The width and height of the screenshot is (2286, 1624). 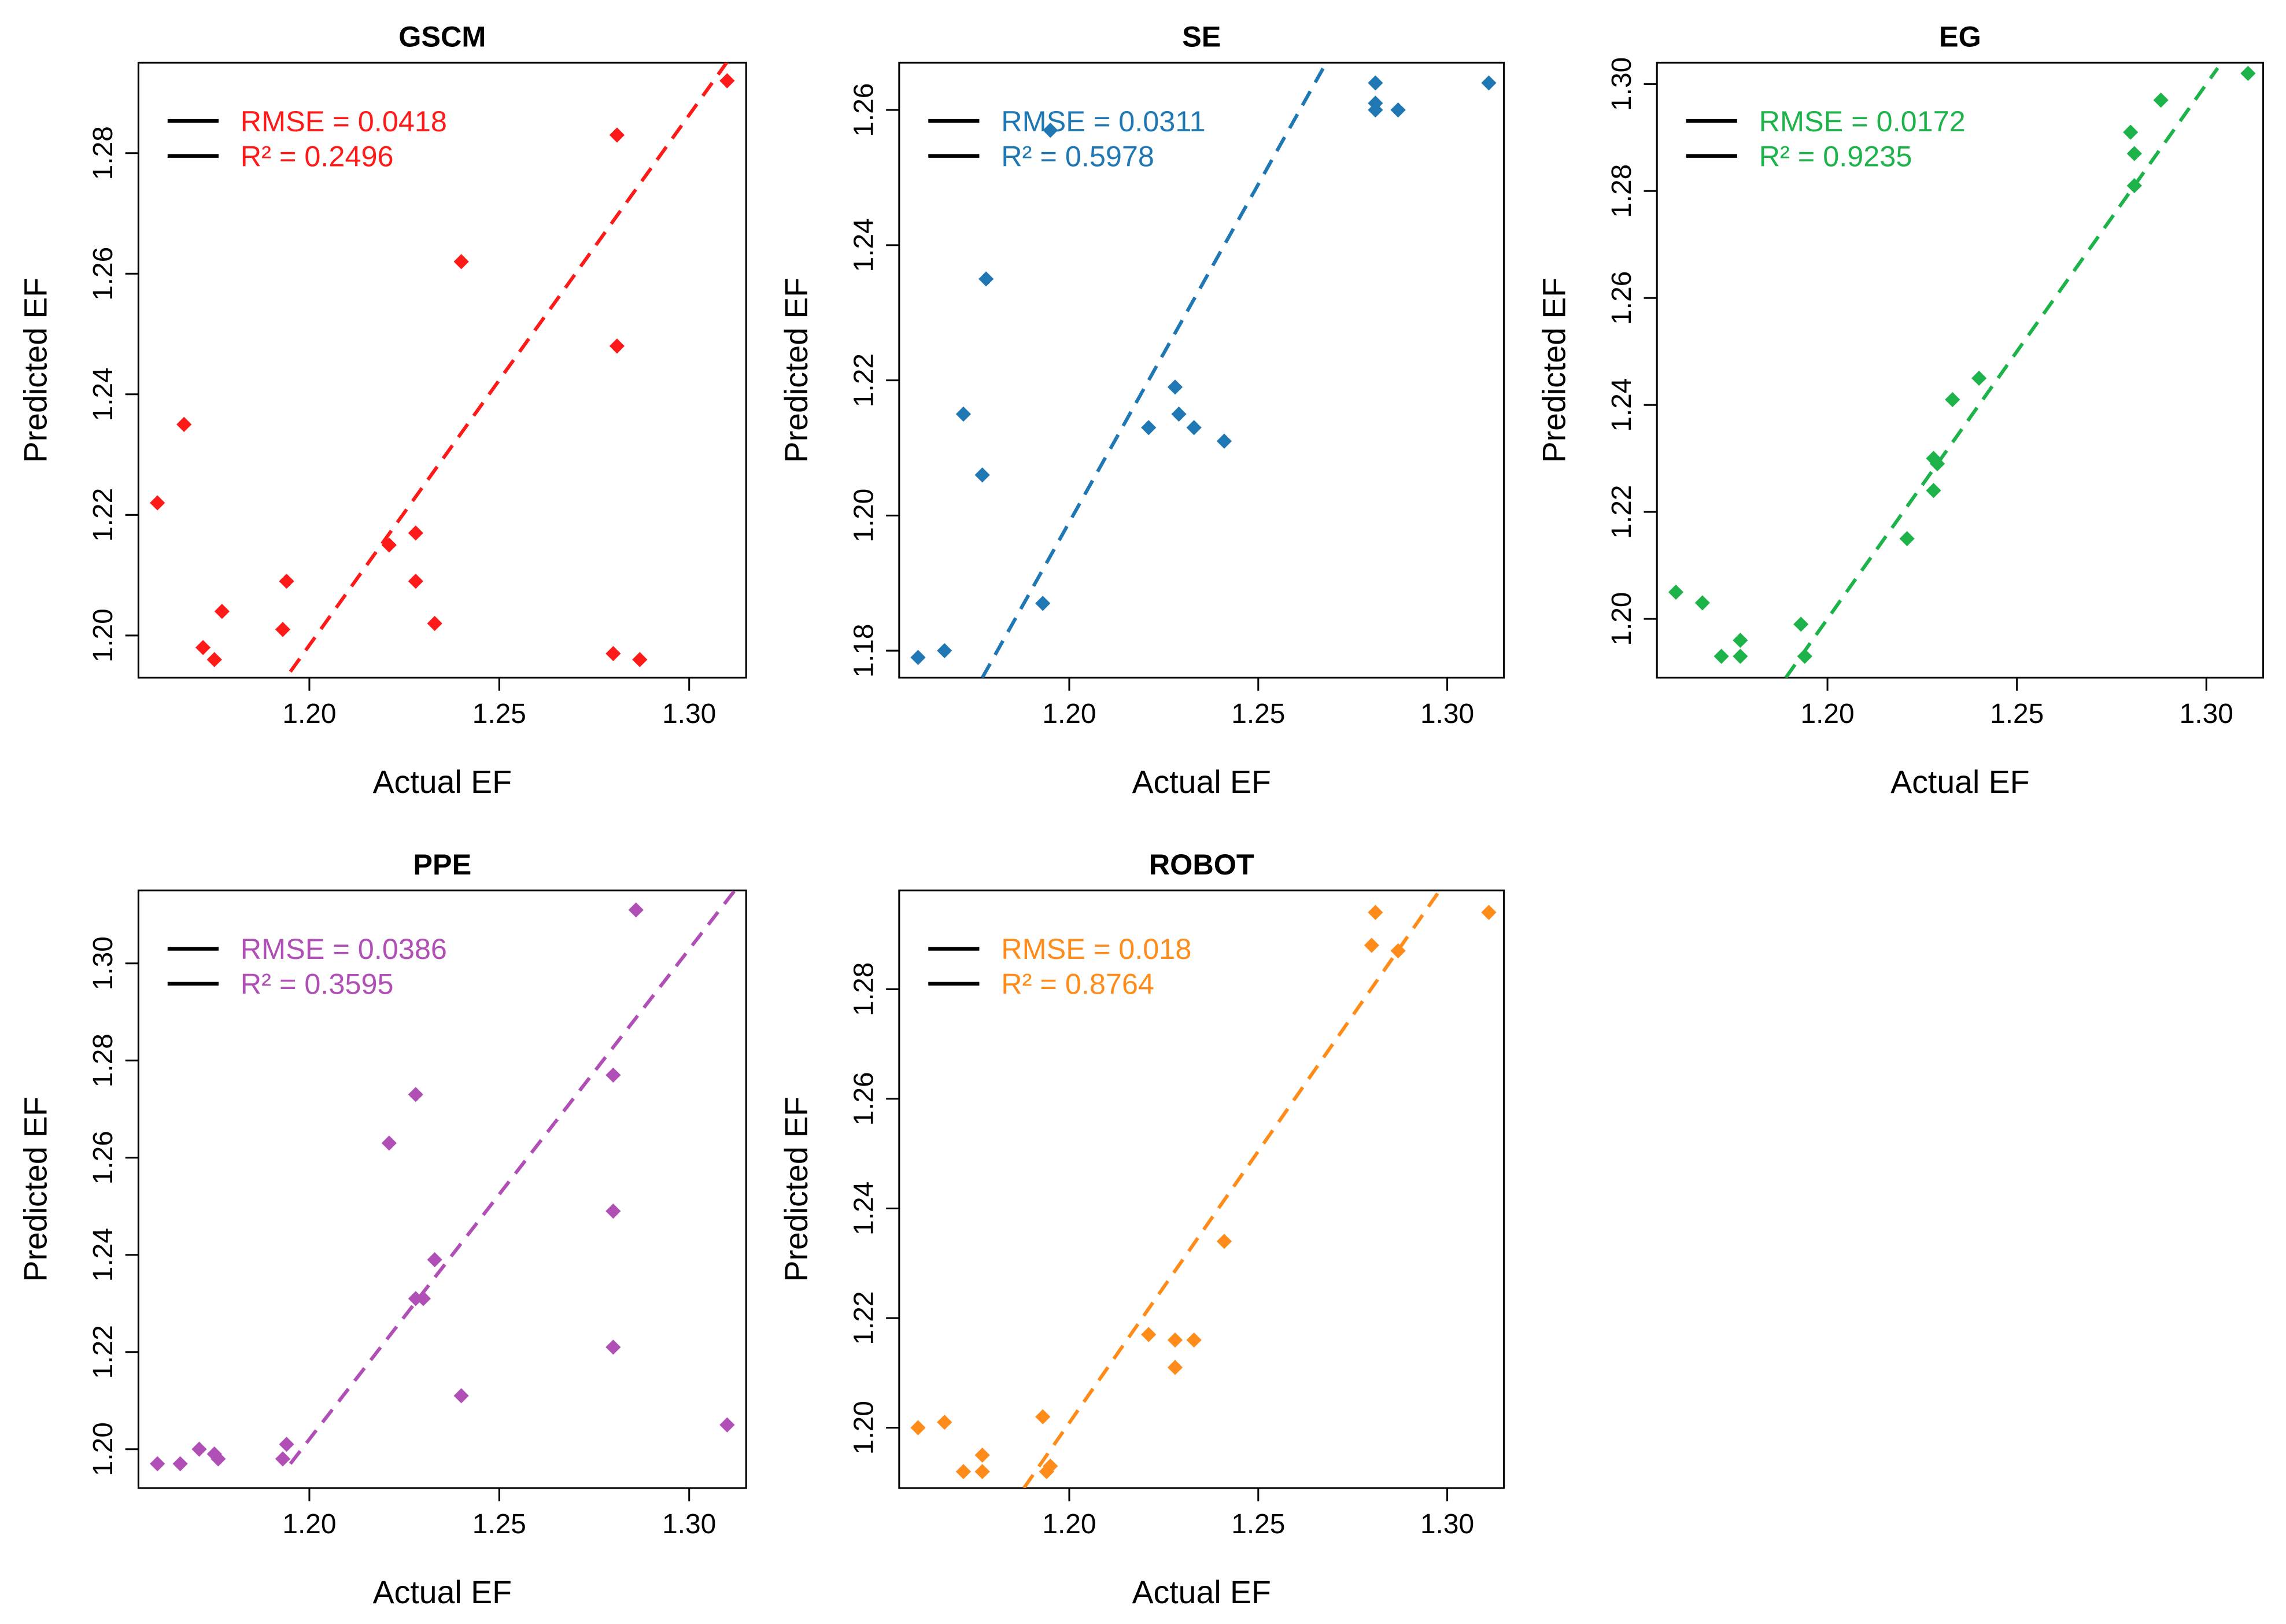 What do you see at coordinates (1836, 155) in the screenshot?
I see `legend-r2: R² = 0.9235` at bounding box center [1836, 155].